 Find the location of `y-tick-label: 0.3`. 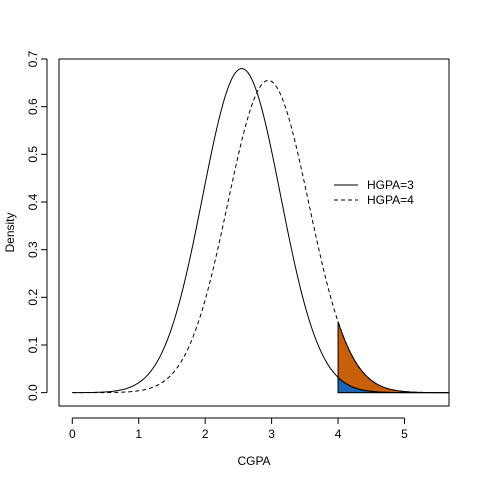

y-tick-label: 0.3 is located at coordinates (33, 249).